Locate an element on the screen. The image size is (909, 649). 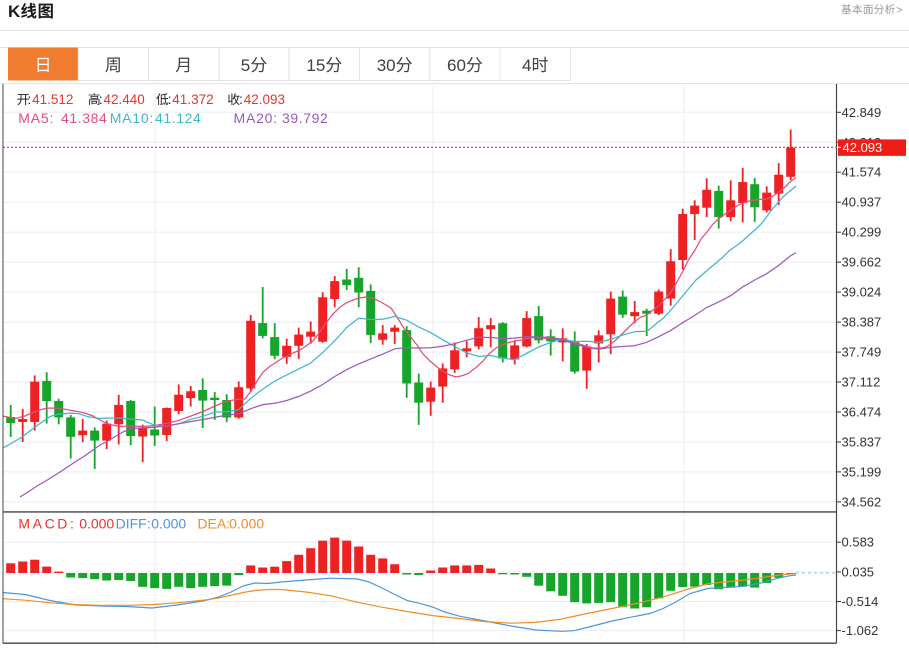
svg-text: 42.440 is located at coordinates (124, 99).